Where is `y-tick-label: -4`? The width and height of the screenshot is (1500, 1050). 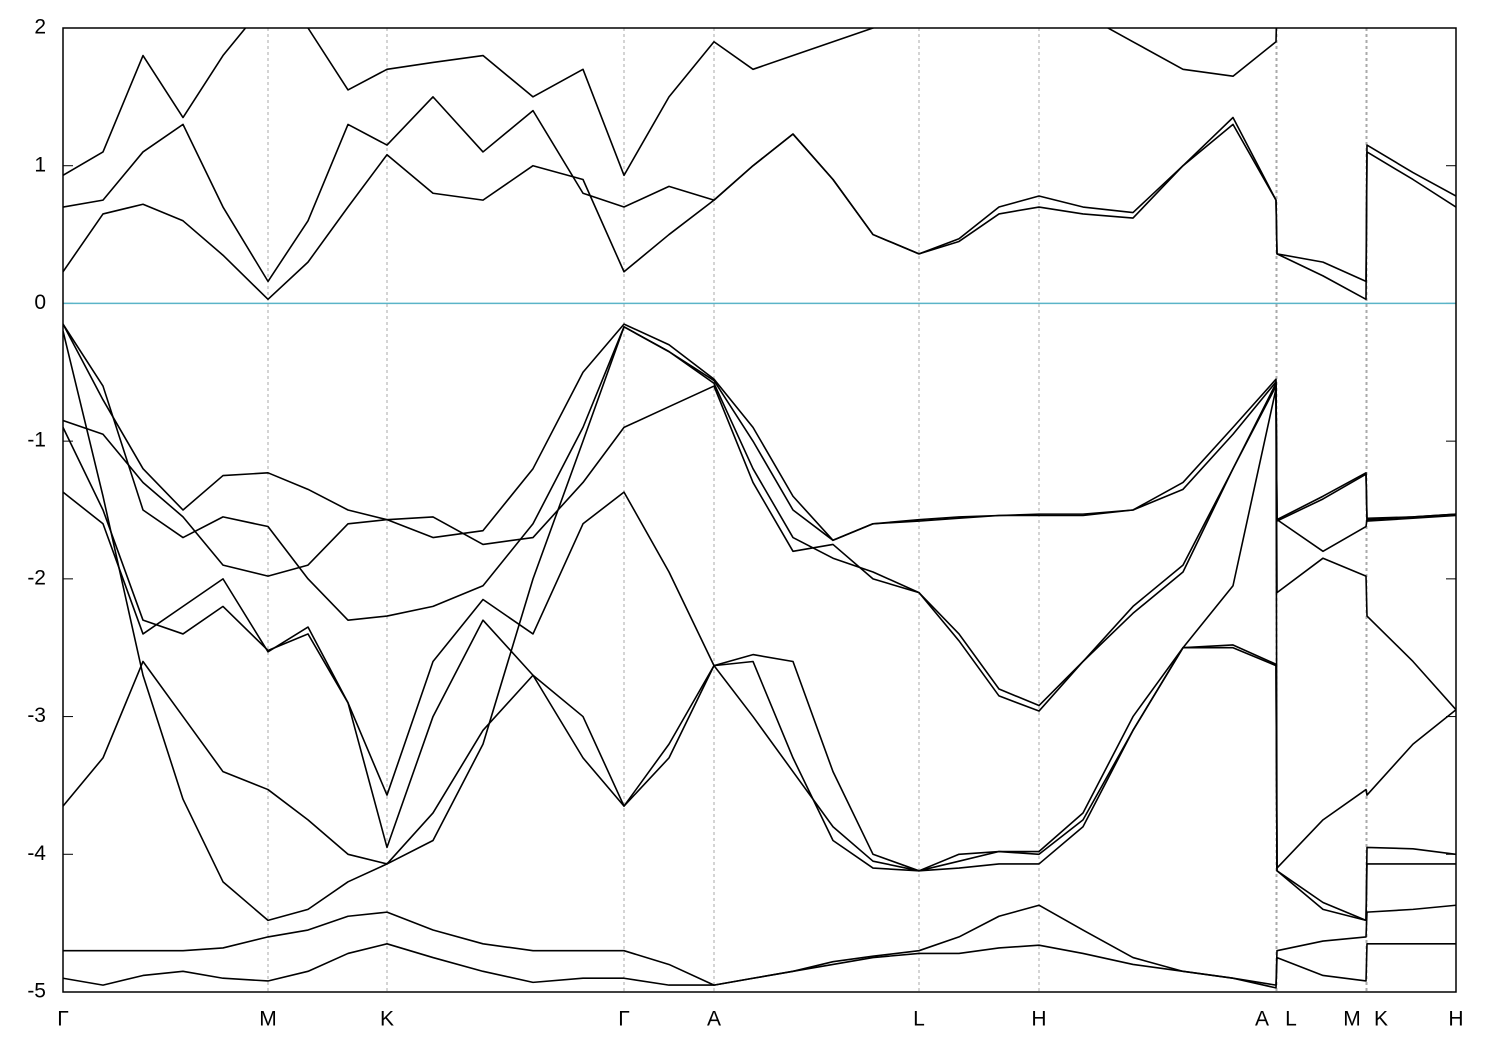
y-tick-label: -4 is located at coordinates (36, 853).